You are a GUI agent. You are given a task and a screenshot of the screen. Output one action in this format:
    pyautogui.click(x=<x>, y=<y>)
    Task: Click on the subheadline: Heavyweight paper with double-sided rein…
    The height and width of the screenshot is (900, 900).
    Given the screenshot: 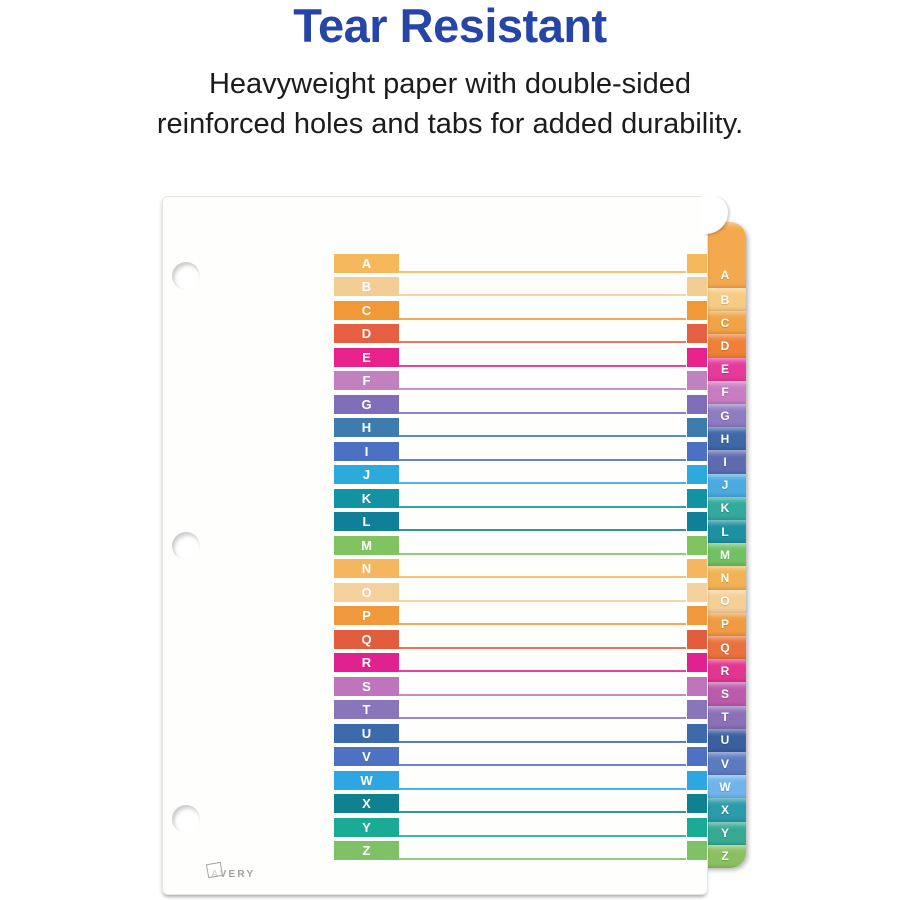 What is the action you would take?
    pyautogui.click(x=450, y=104)
    